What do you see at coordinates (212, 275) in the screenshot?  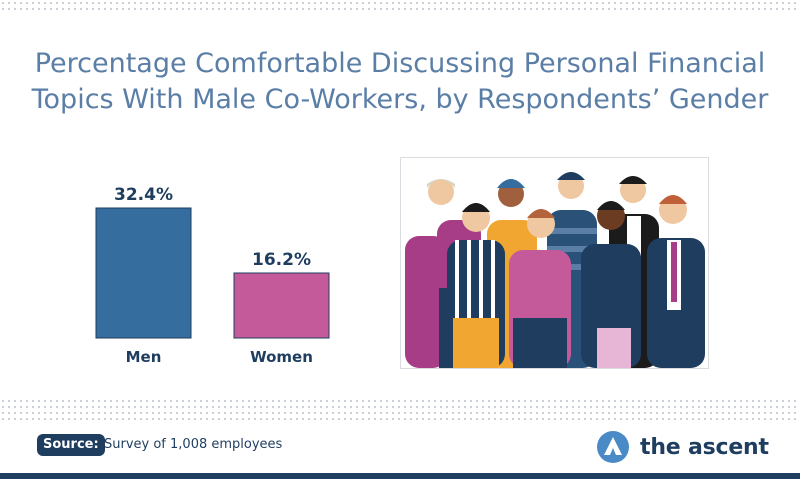 I see `bar-chart: 32.4% Men 16.2% Women` at bounding box center [212, 275].